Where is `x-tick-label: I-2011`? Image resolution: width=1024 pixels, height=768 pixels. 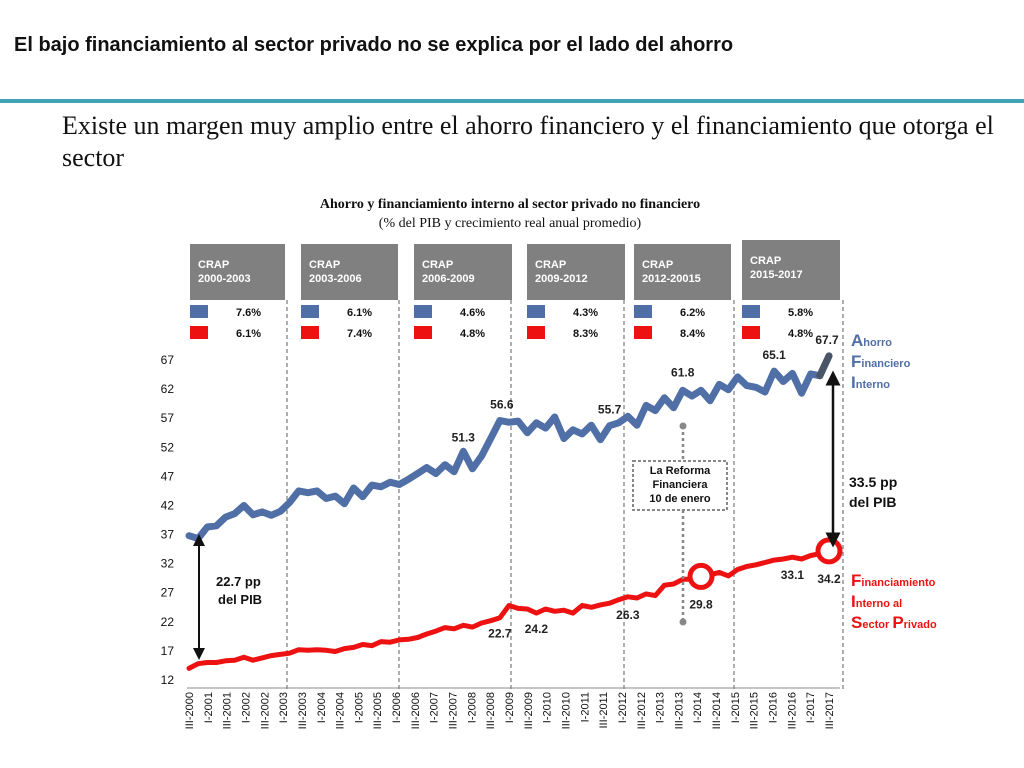 x-tick-label: I-2011 is located at coordinates (585, 707).